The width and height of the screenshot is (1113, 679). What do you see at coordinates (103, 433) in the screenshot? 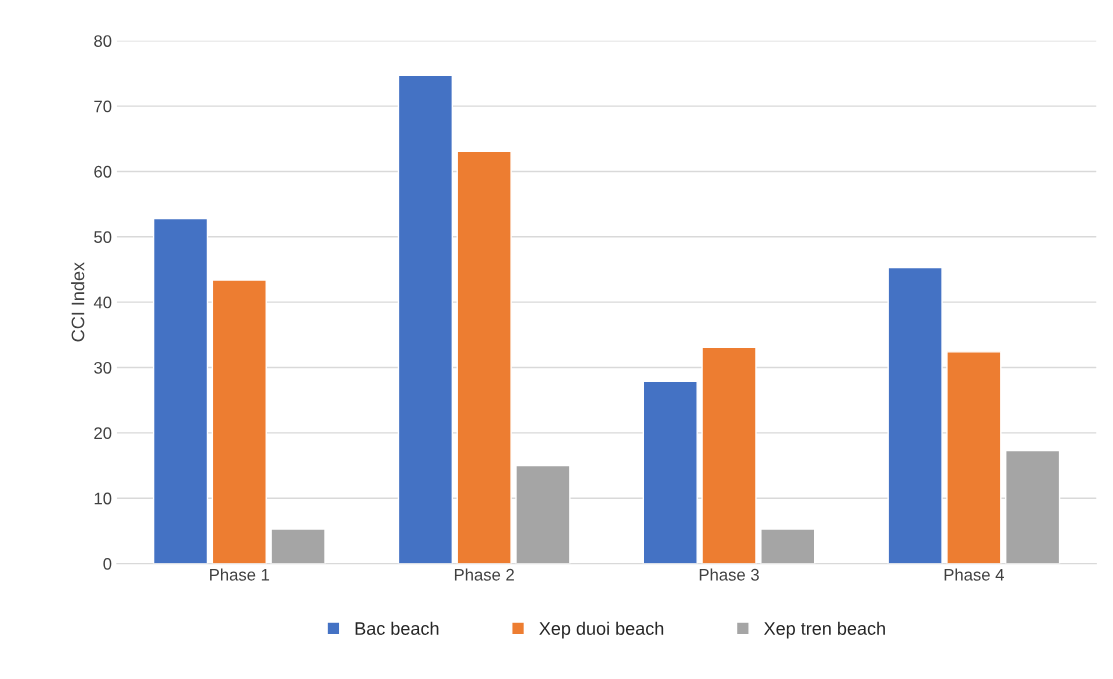
I see `y-tick-label: 20` at bounding box center [103, 433].